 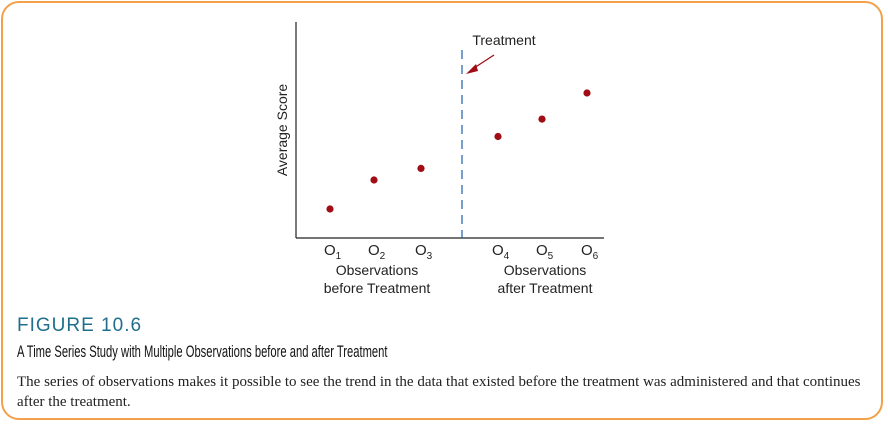 I want to click on figure-label: FIGURE 10.6, so click(x=80, y=325).